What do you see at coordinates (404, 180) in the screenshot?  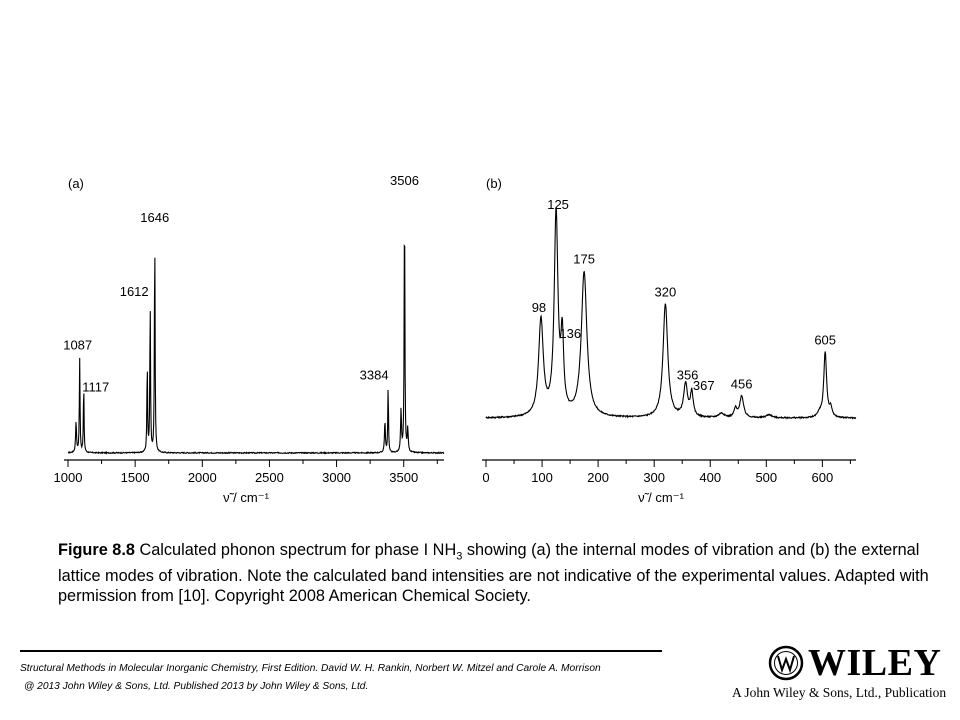 I see `peak-label-3506: 3506` at bounding box center [404, 180].